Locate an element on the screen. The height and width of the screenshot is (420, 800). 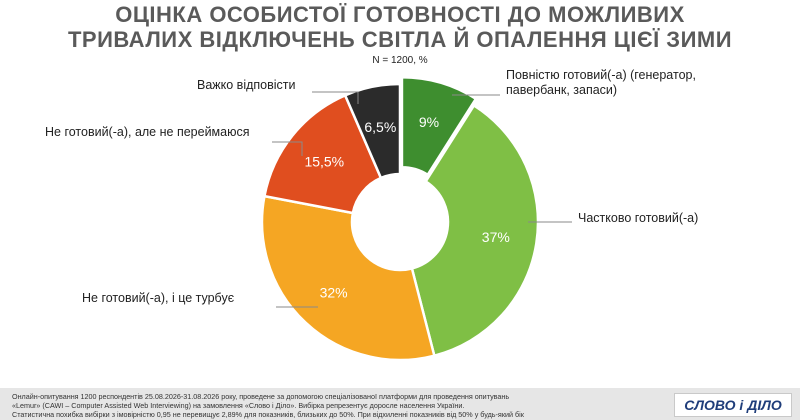
slice-value-label-3: 32% is located at coordinates (334, 293).